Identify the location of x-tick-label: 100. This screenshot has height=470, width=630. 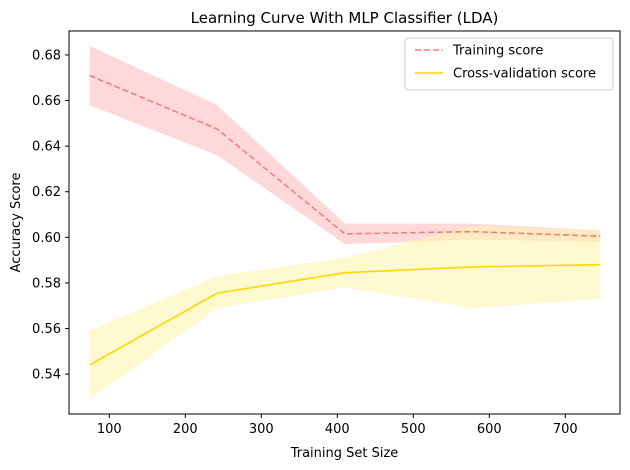
(109, 429).